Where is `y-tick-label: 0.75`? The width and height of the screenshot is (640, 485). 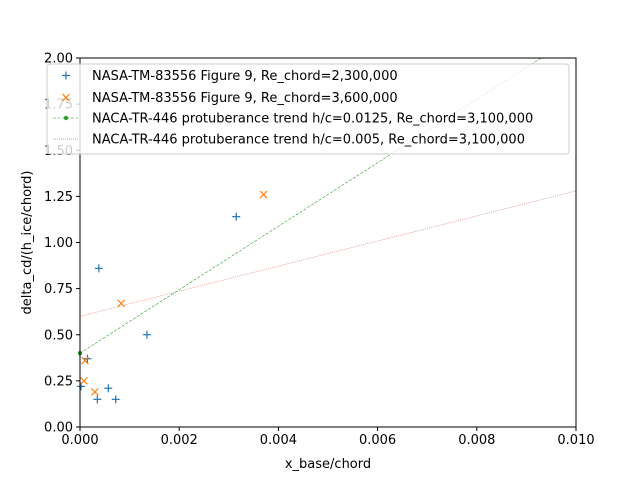
y-tick-label: 0.75 is located at coordinates (58, 289).